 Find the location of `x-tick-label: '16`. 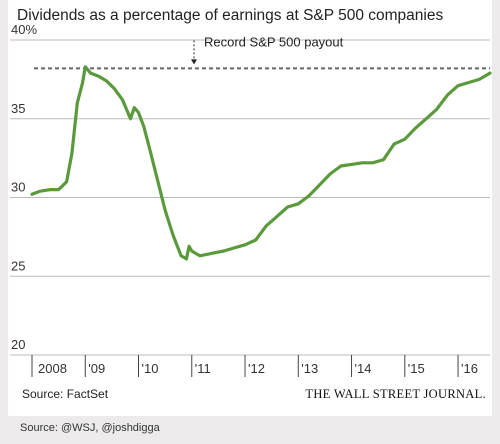

x-tick-label: '16 is located at coordinates (469, 368).